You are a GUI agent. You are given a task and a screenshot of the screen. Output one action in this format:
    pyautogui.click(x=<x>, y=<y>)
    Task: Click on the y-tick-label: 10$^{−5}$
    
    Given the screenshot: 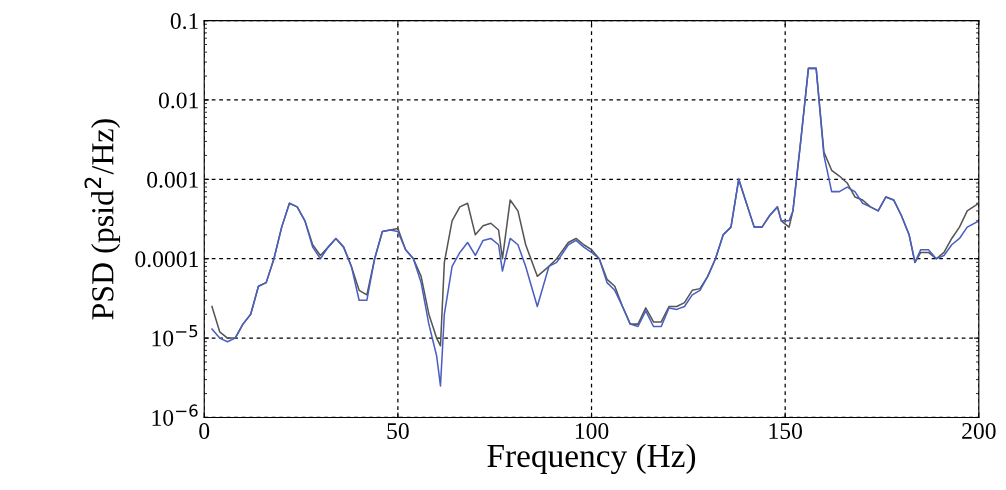 What is the action you would take?
    pyautogui.click(x=175, y=336)
    